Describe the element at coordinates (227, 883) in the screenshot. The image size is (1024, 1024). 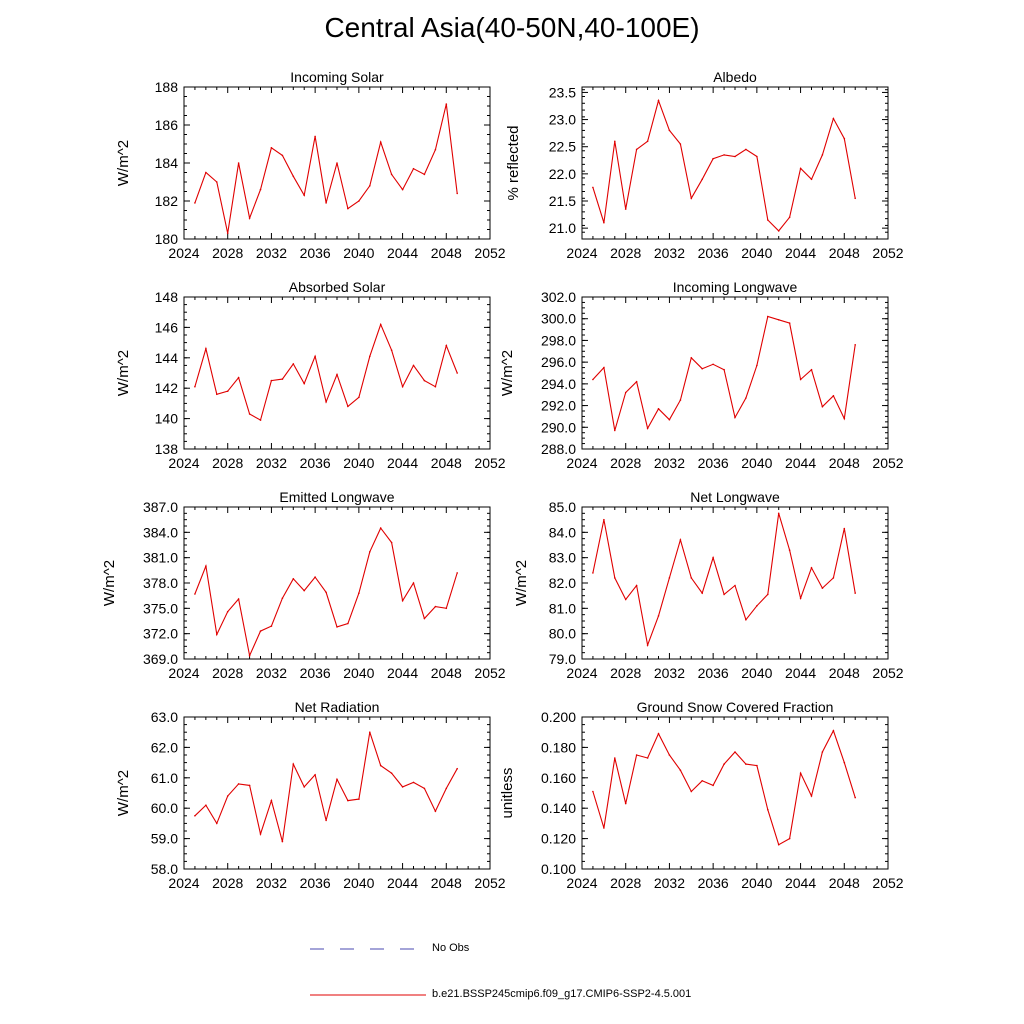
I see `x-tick-label: 2028` at that location.